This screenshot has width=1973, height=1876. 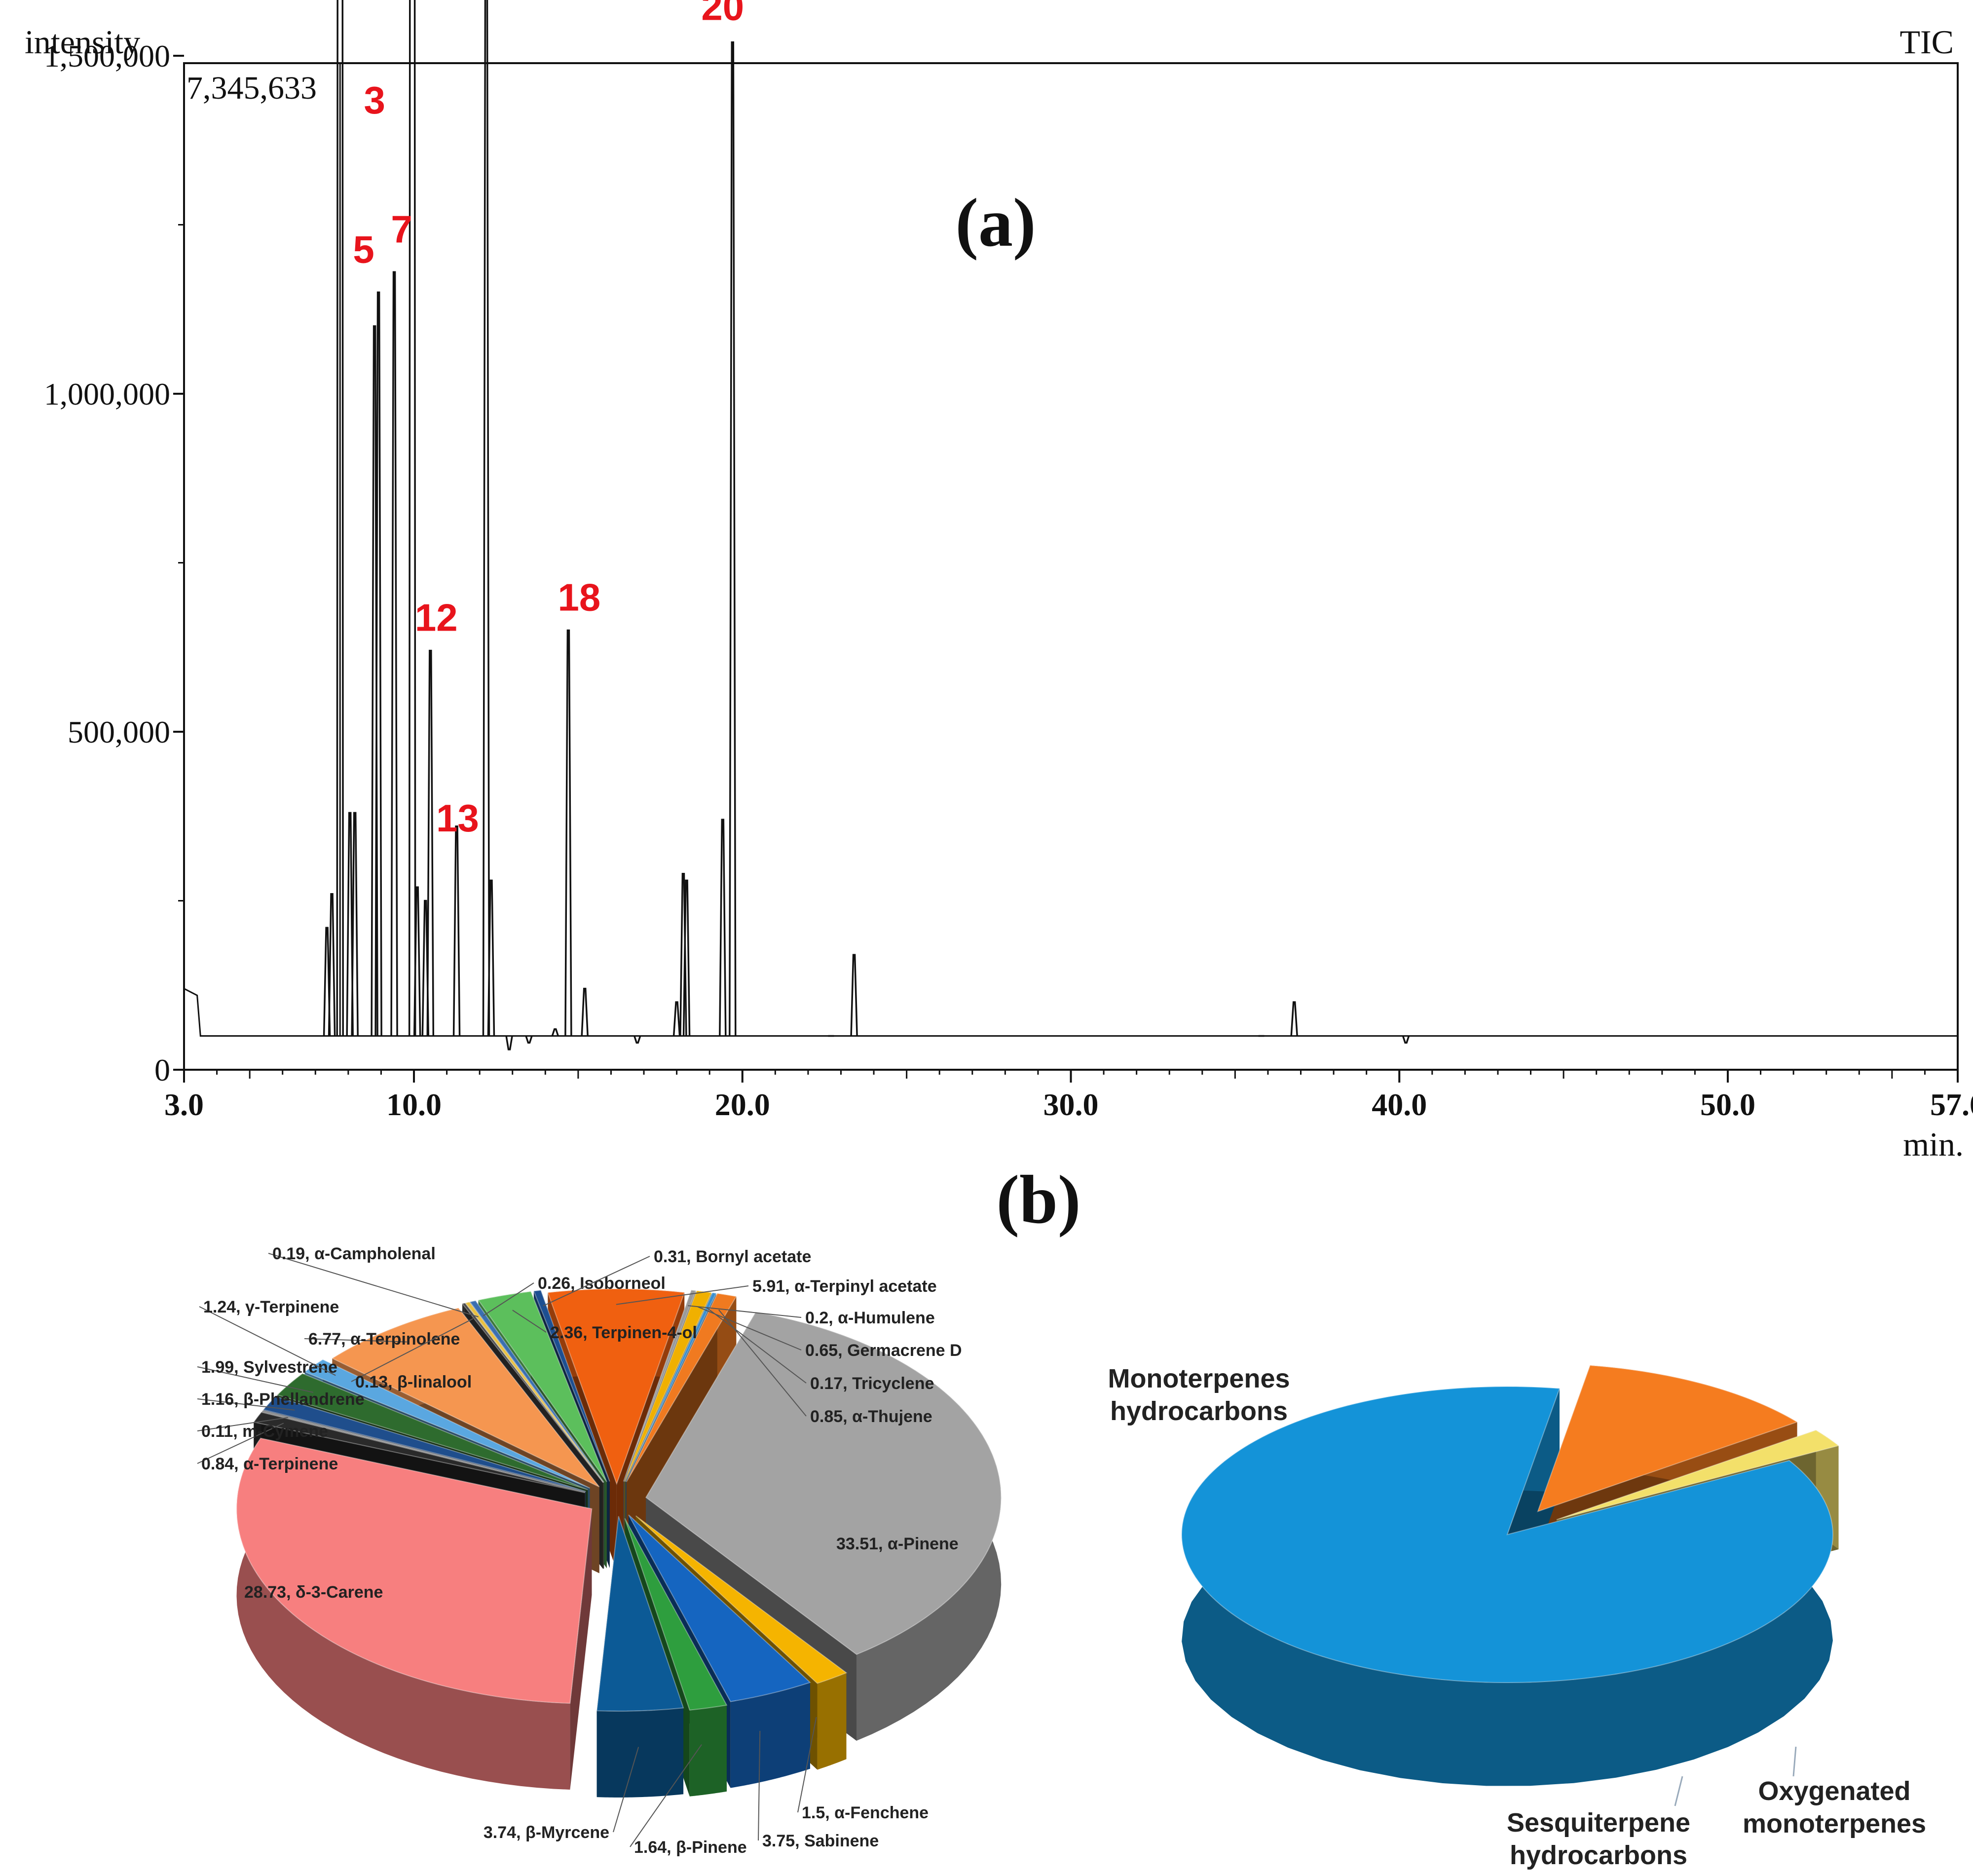 What do you see at coordinates (1727, 1104) in the screenshot?
I see `x-tick-label: 50.0` at bounding box center [1727, 1104].